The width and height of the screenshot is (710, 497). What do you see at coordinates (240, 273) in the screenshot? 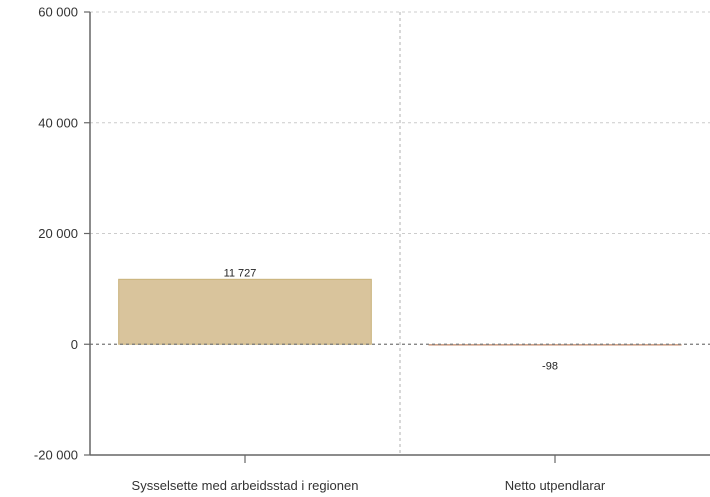
I see `data-label-0: 11 727` at bounding box center [240, 273].